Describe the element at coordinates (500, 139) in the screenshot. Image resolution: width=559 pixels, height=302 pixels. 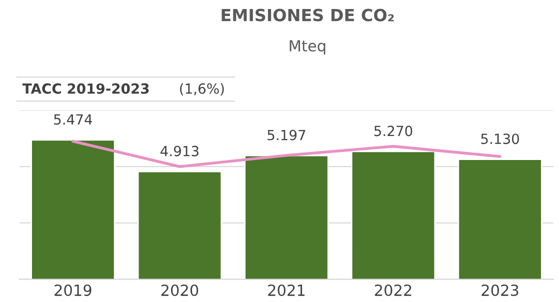
I see `data-label: 5.130` at that location.